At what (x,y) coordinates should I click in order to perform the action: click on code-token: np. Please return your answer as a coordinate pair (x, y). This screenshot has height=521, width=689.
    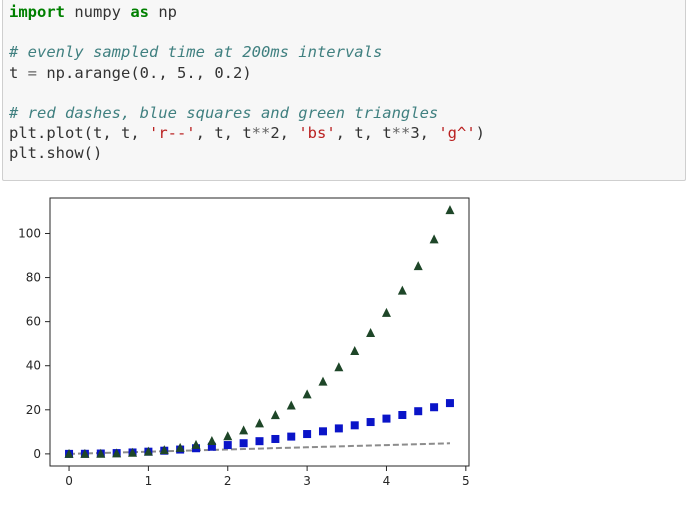
    Looking at the image, I should click on (163, 12).